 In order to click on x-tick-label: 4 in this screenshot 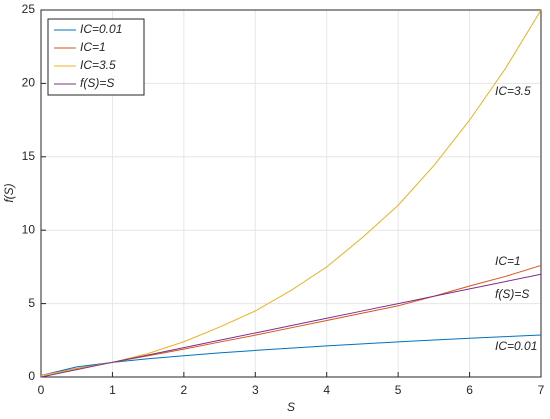, I will do `click(326, 390)`.